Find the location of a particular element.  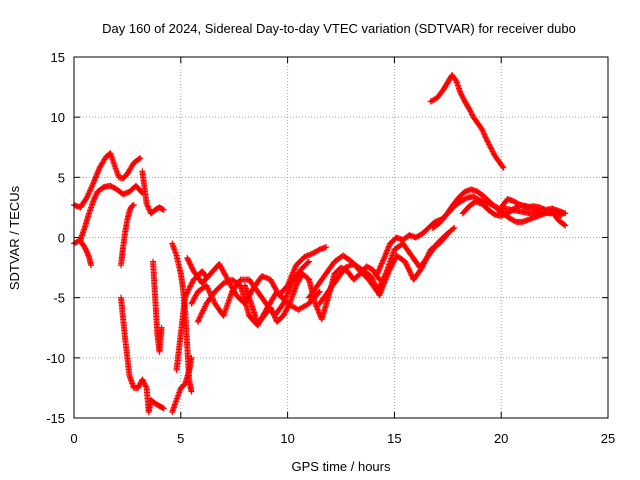

x-tick-label: 0 is located at coordinates (73, 438).